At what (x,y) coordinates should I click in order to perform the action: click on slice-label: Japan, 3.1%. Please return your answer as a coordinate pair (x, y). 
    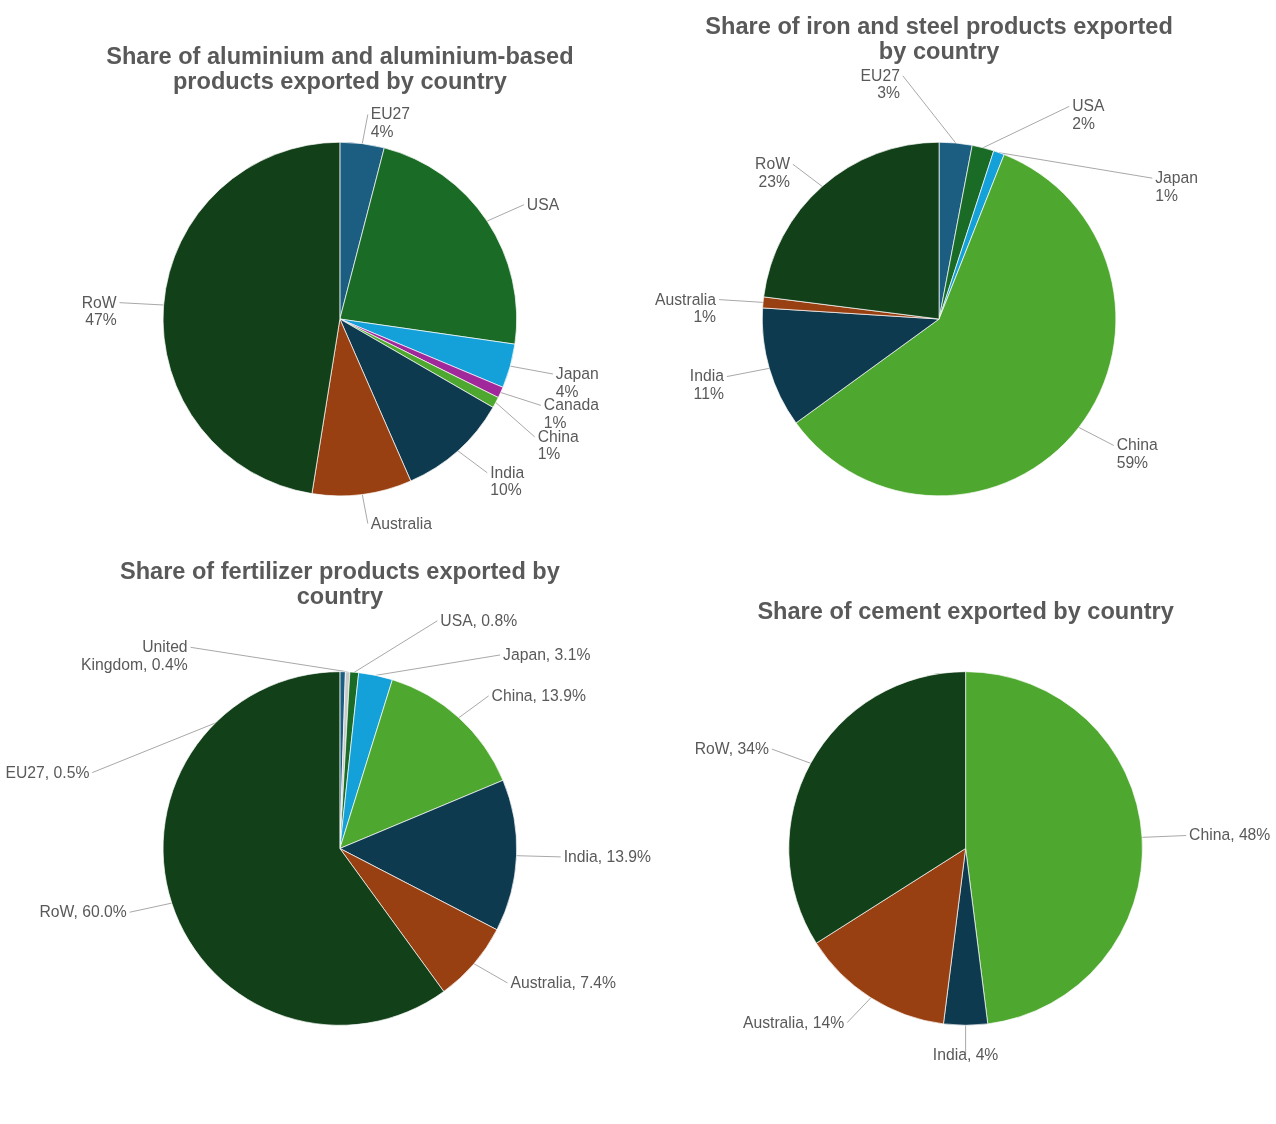
    Looking at the image, I should click on (547, 654).